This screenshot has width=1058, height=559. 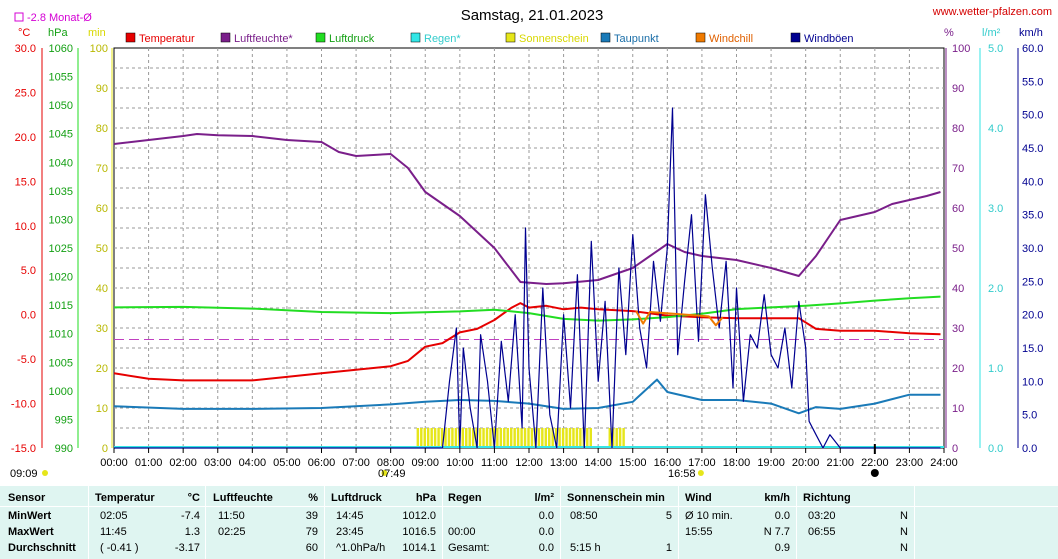 What do you see at coordinates (699, 532) in the screenshot?
I see `table-cell: 15:55` at bounding box center [699, 532].